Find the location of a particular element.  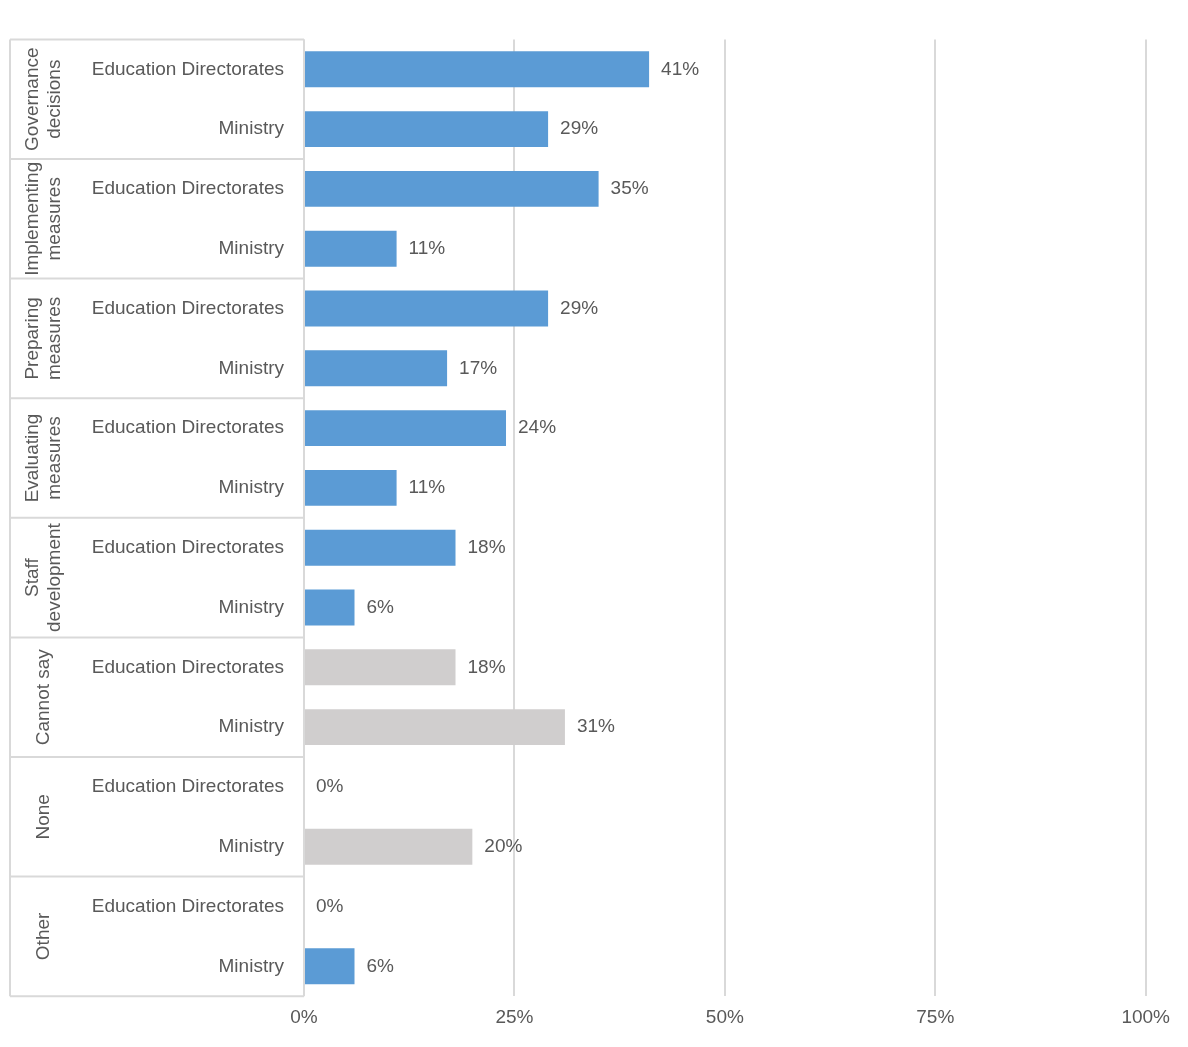

text: Staff development is located at coordinates (43, 577).